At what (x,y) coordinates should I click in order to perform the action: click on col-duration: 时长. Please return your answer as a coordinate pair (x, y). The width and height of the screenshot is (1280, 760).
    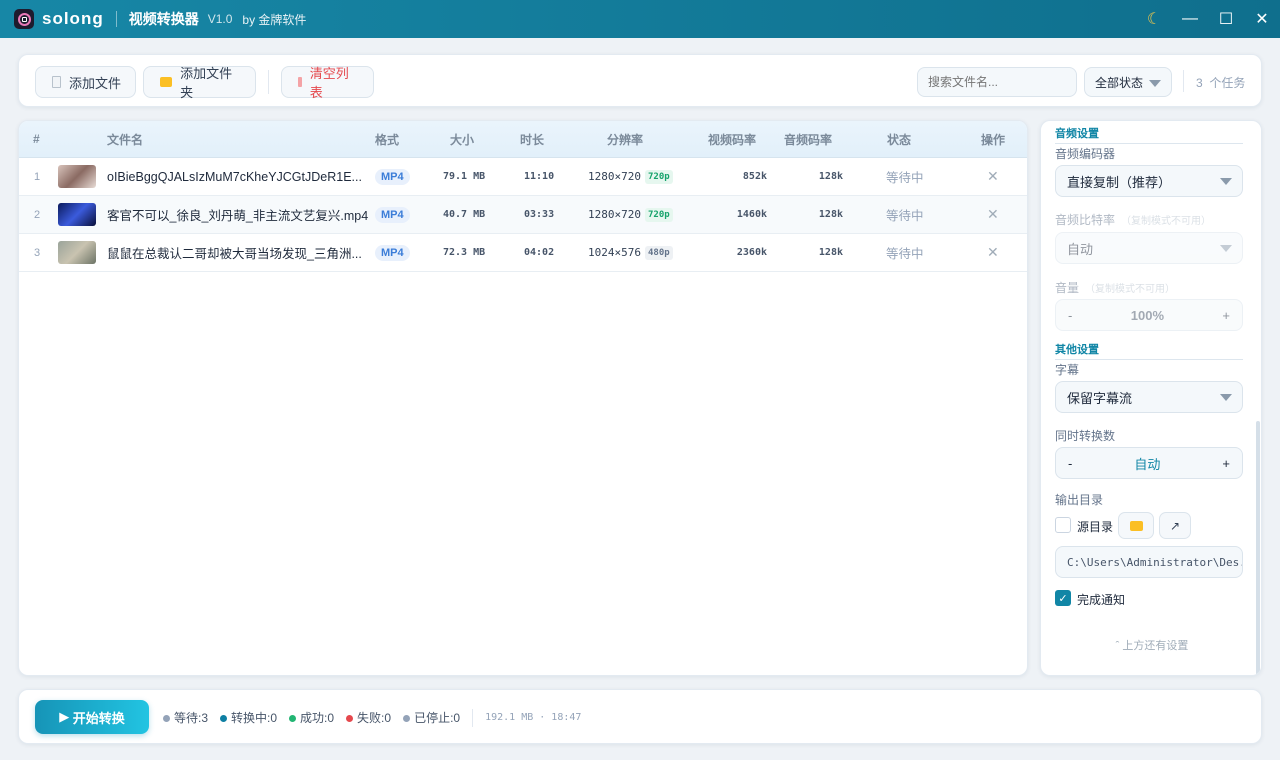
    Looking at the image, I should click on (532, 139).